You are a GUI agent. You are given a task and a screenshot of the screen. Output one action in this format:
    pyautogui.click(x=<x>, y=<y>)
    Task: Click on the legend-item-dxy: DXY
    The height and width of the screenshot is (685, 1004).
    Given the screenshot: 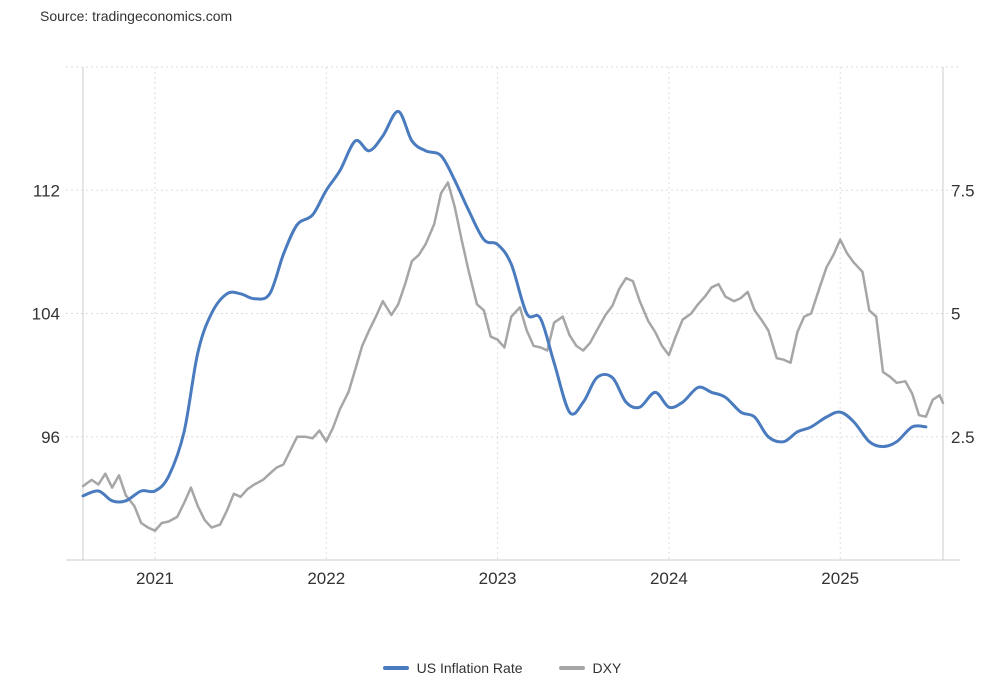 What is the action you would take?
    pyautogui.click(x=590, y=668)
    